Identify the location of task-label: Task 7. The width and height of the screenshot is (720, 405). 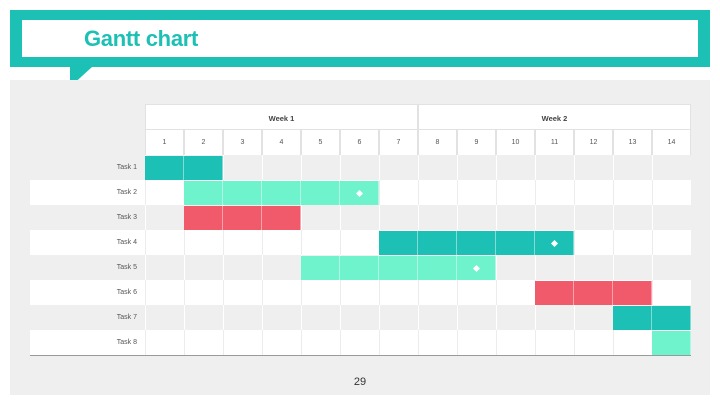
(126, 317).